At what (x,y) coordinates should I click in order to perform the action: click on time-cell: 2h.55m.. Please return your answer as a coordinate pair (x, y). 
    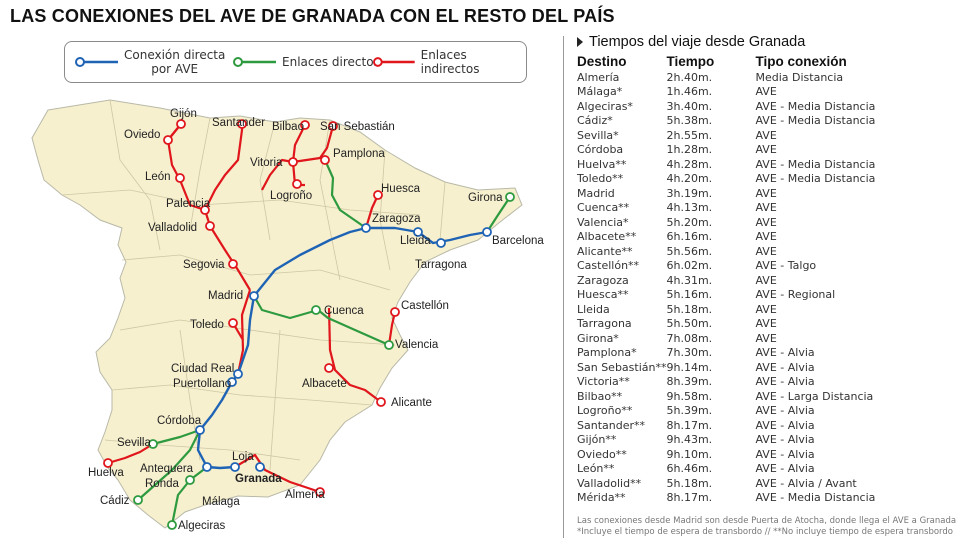
    Looking at the image, I should click on (689, 135).